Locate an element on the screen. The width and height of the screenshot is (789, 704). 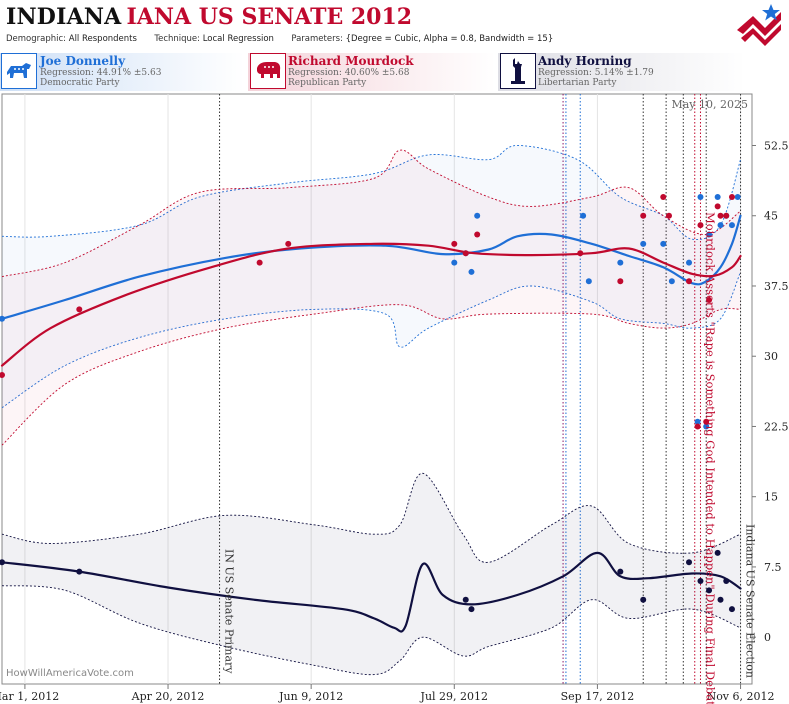
candidate-regression: Regression: 5.14% ±1.79 is located at coordinates (596, 73).